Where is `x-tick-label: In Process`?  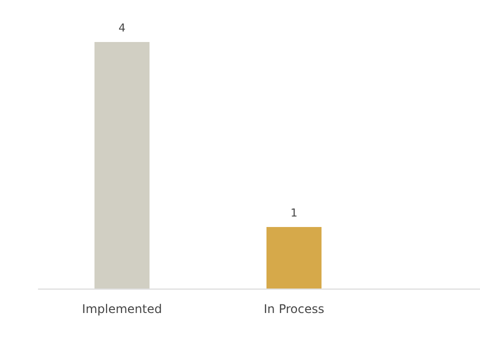 x-tick-label: In Process is located at coordinates (294, 309).